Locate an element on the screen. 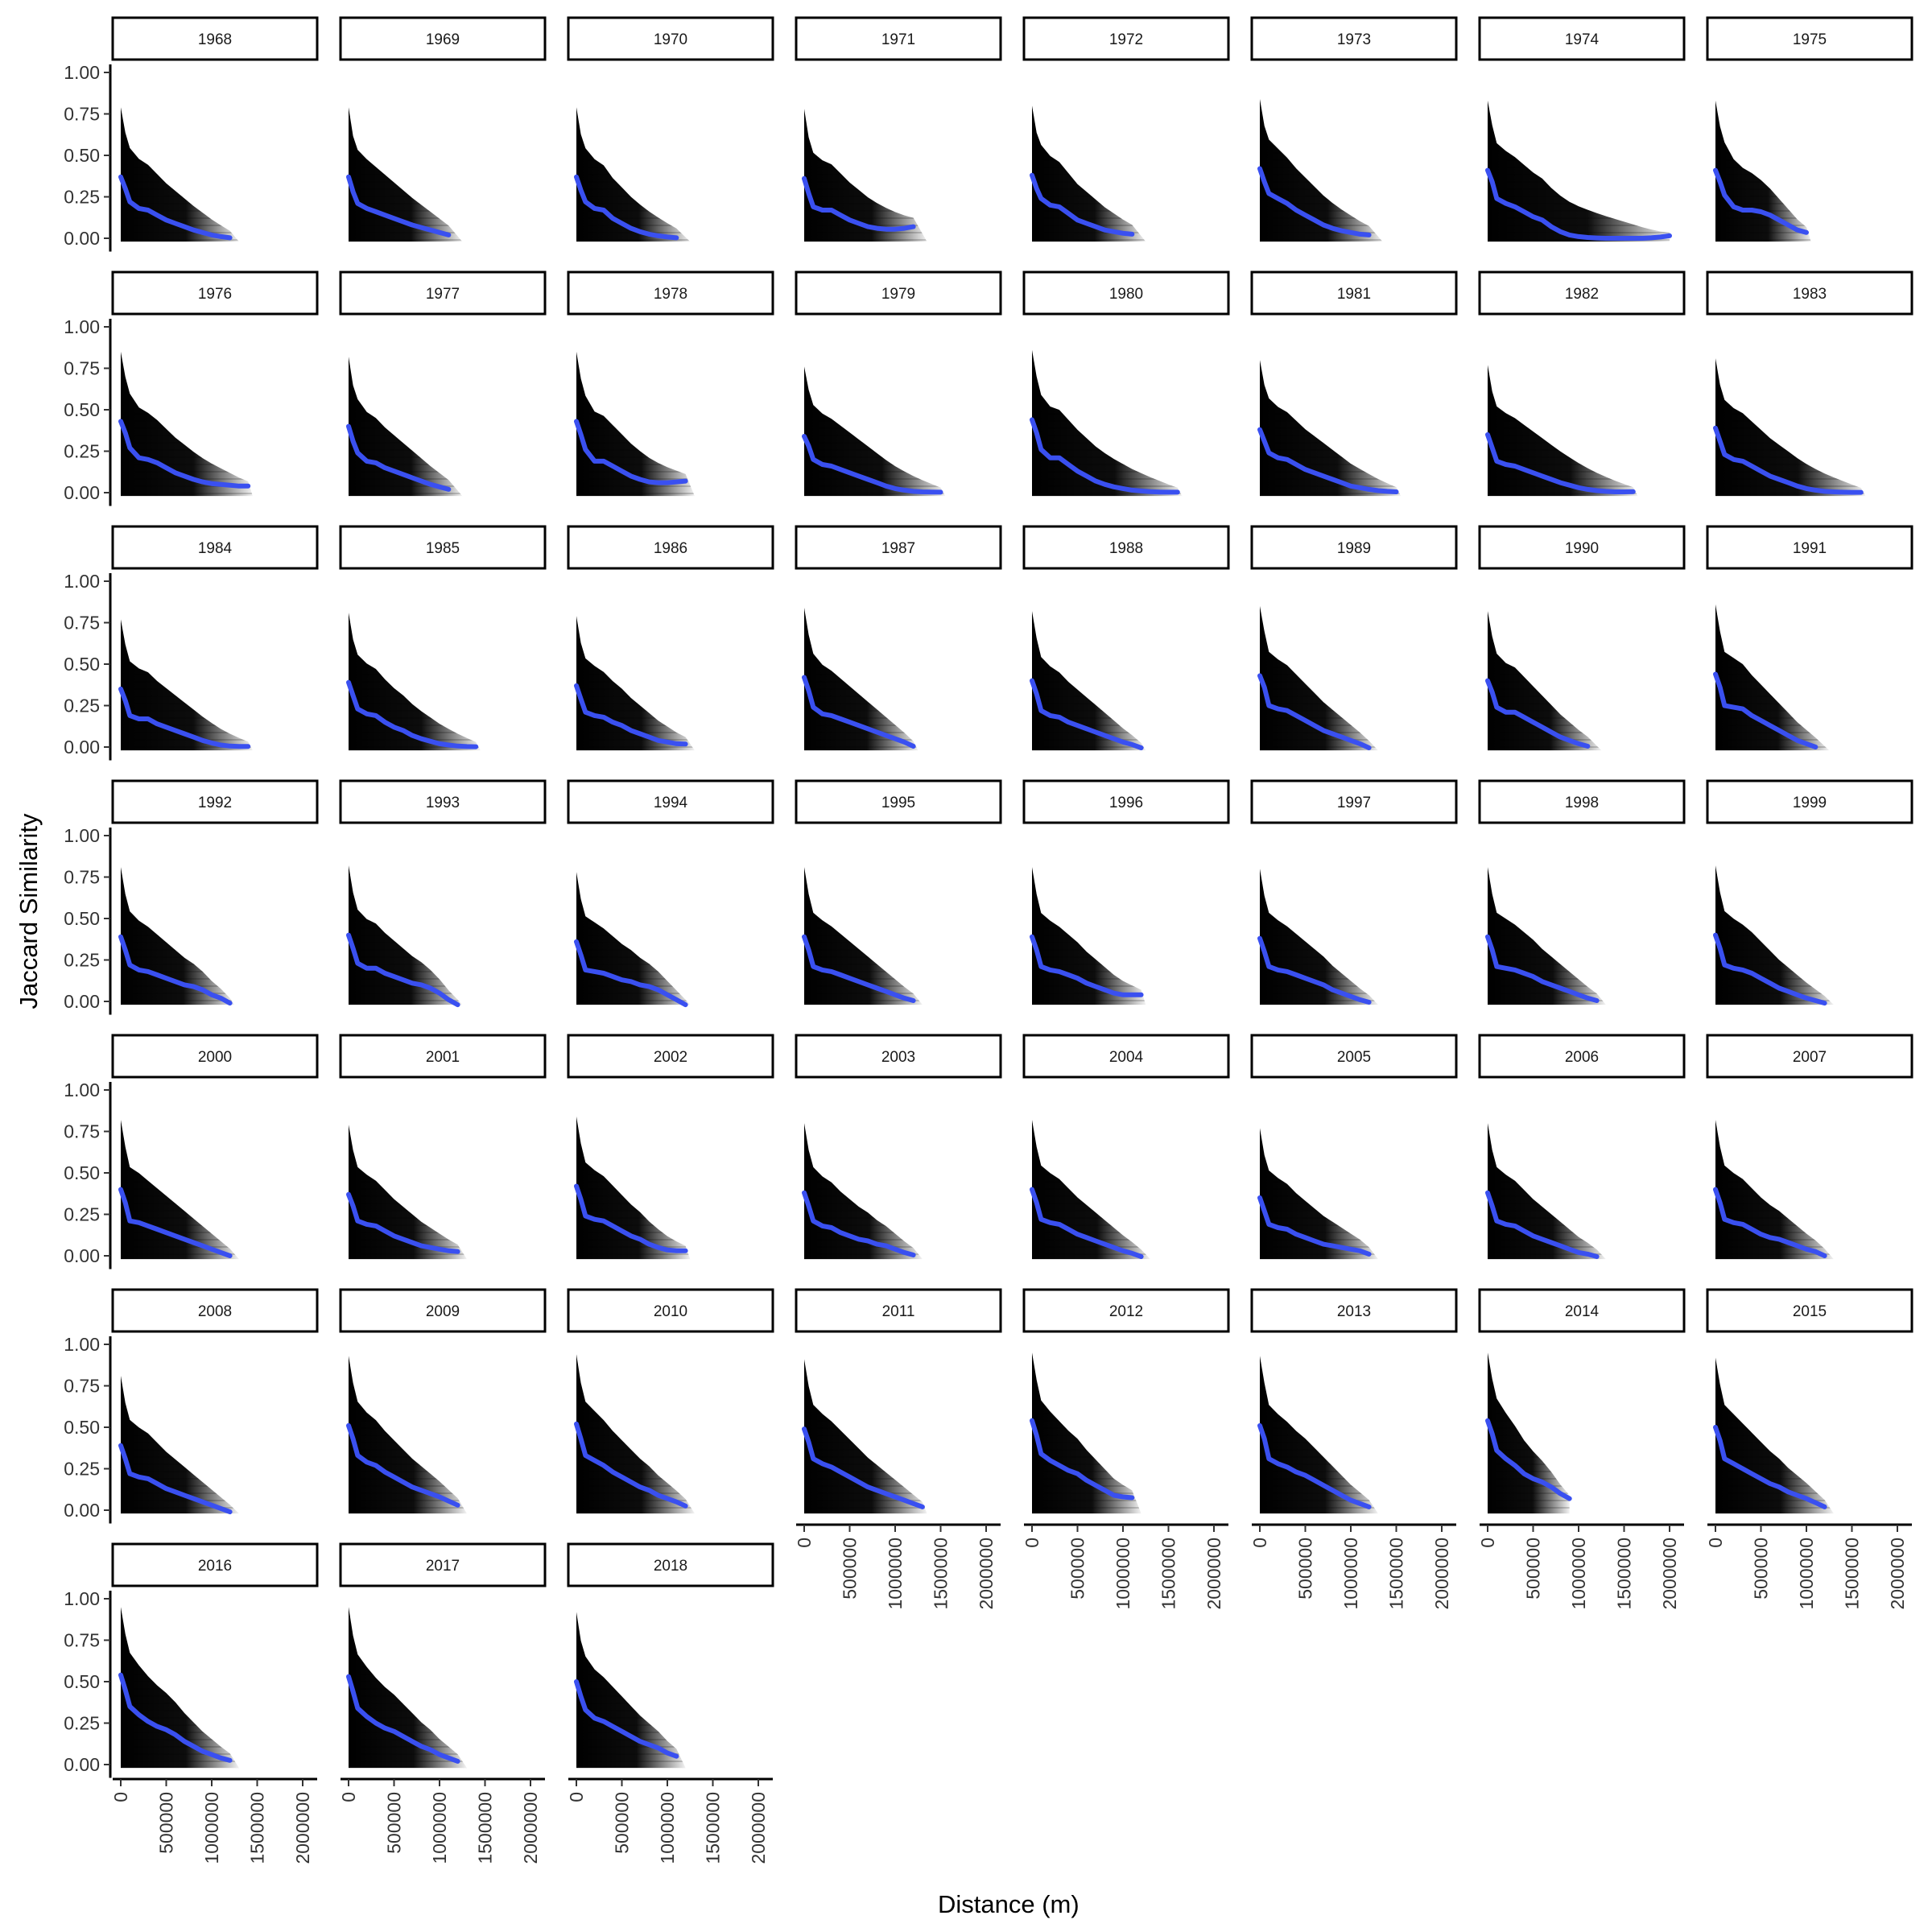 This screenshot has height=1932, width=1932. facet-panel-1973: 1973 is located at coordinates (1354, 129).